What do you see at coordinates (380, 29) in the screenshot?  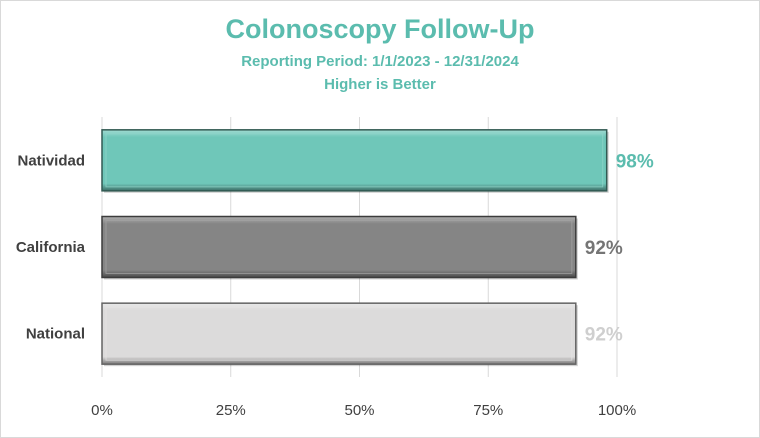 I see `chart-title: Colonoscopy Follow-Up` at bounding box center [380, 29].